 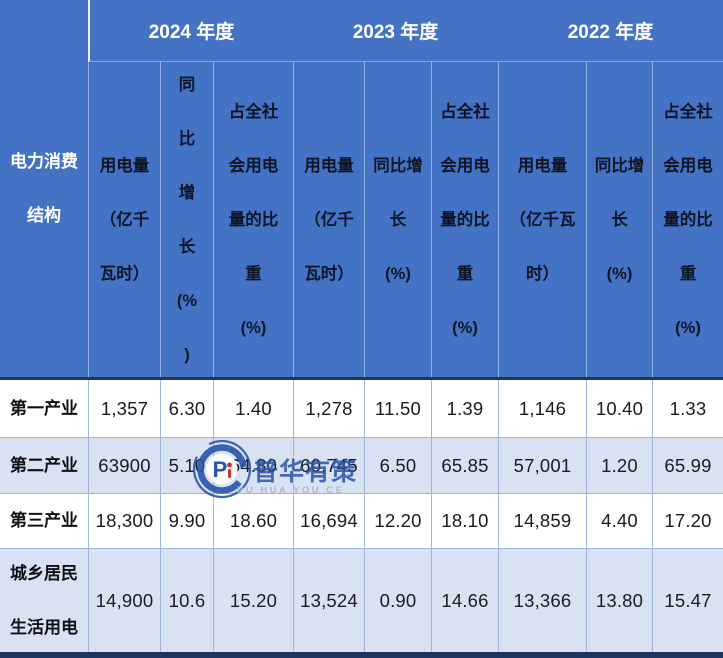 I want to click on corner-header-power-consumption-structure: 电力消费 结构, so click(x=44, y=188).